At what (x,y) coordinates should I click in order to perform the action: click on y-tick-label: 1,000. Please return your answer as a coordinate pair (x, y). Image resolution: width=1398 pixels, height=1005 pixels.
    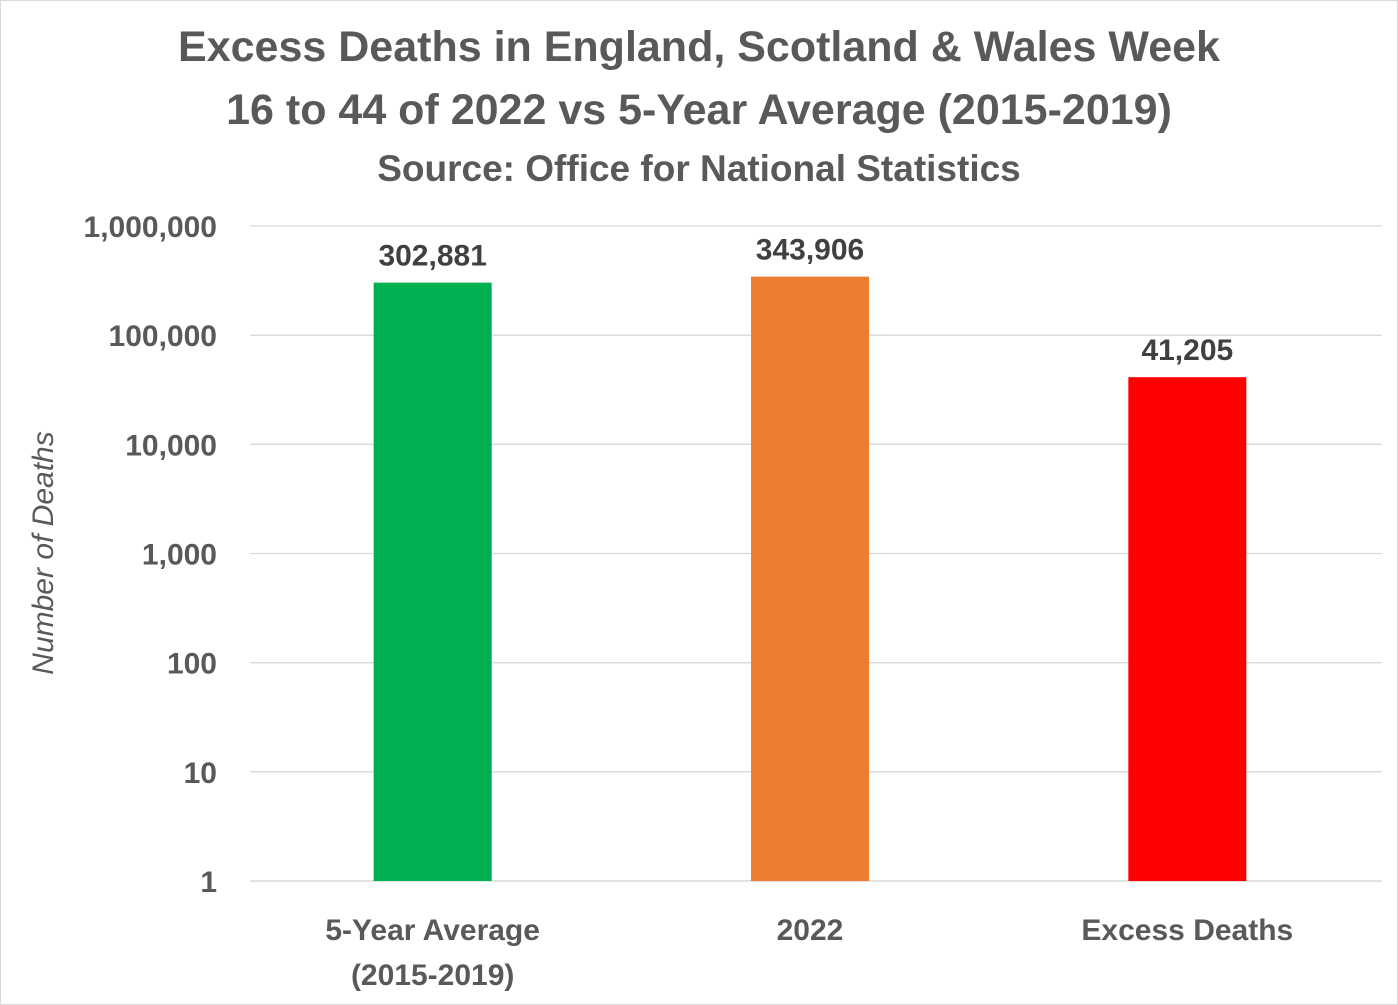
    Looking at the image, I should click on (179, 555).